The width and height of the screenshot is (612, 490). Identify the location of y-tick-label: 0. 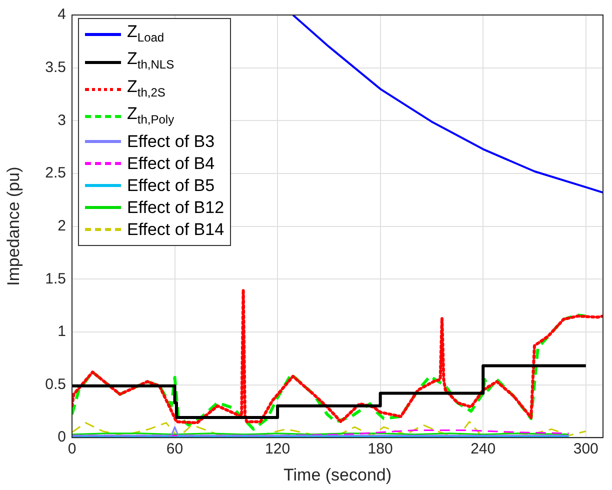
(62, 437).